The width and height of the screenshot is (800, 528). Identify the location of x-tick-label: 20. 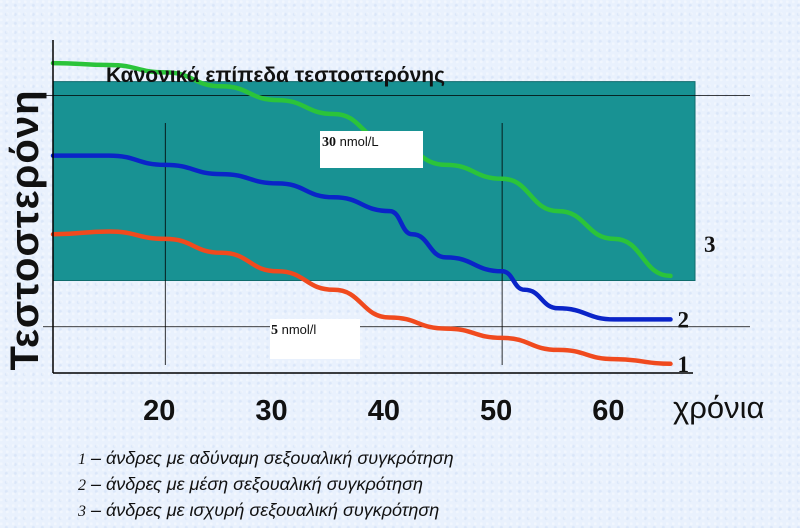
(159, 411).